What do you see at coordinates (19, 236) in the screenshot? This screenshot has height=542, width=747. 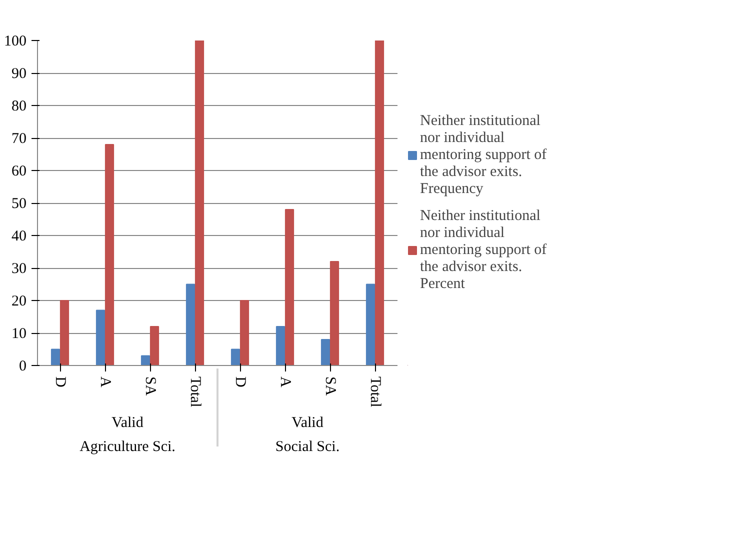 I see `y-tick-label: 40` at bounding box center [19, 236].